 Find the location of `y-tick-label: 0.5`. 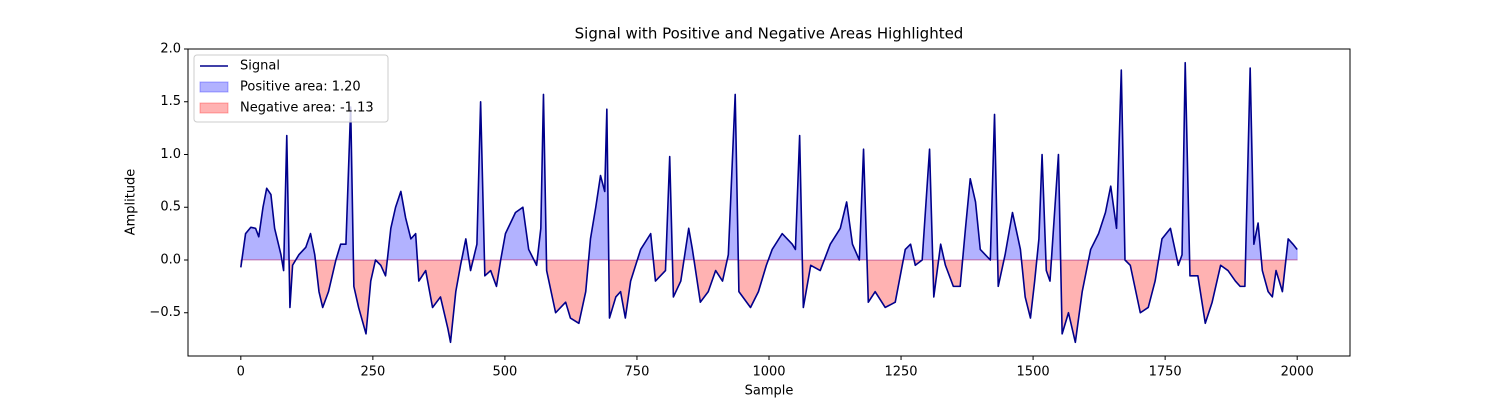

y-tick-label: 0.5 is located at coordinates (170, 207).